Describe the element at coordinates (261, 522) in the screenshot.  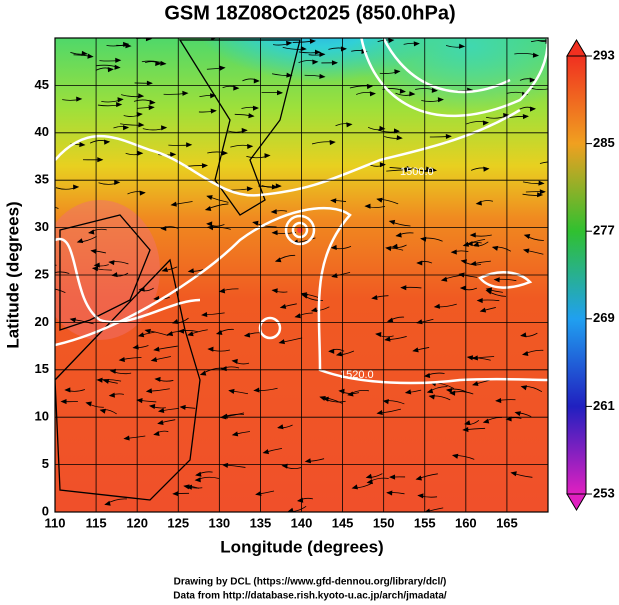
I see `x-tick-label: 135` at that location.